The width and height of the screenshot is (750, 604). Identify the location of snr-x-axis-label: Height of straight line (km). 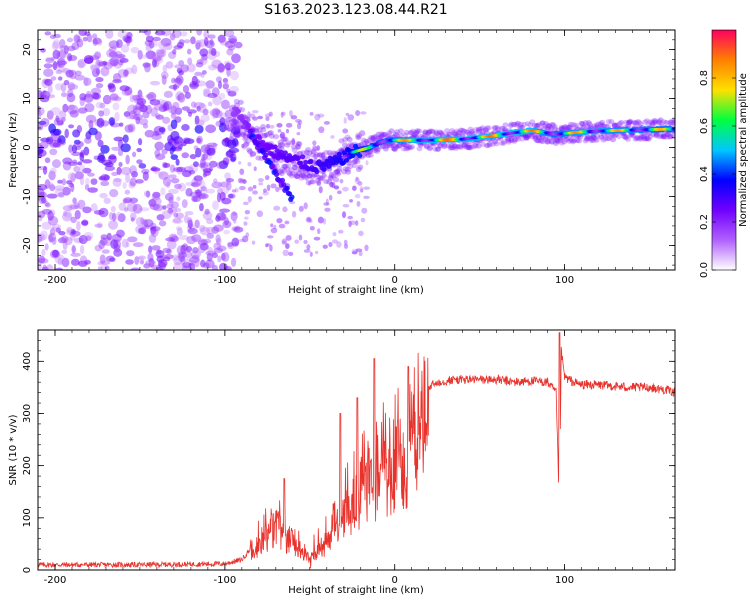
(356, 590).